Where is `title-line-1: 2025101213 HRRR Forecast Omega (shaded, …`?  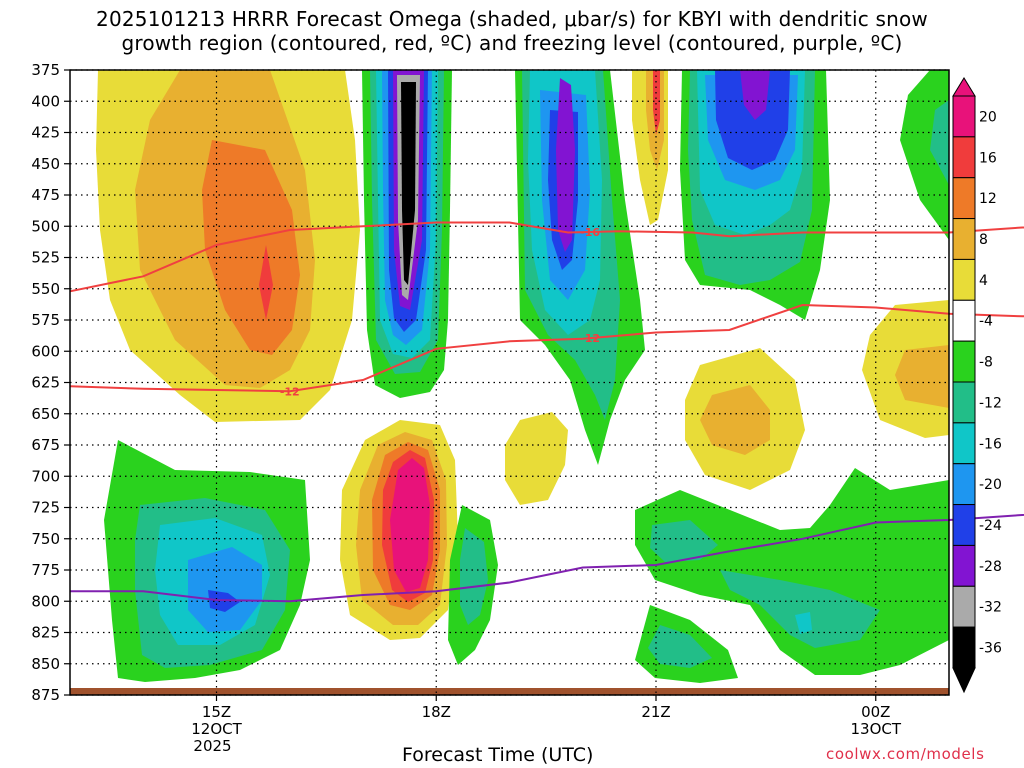
title-line-1: 2025101213 HRRR Forecast Omega (shaded, … is located at coordinates (512, 19).